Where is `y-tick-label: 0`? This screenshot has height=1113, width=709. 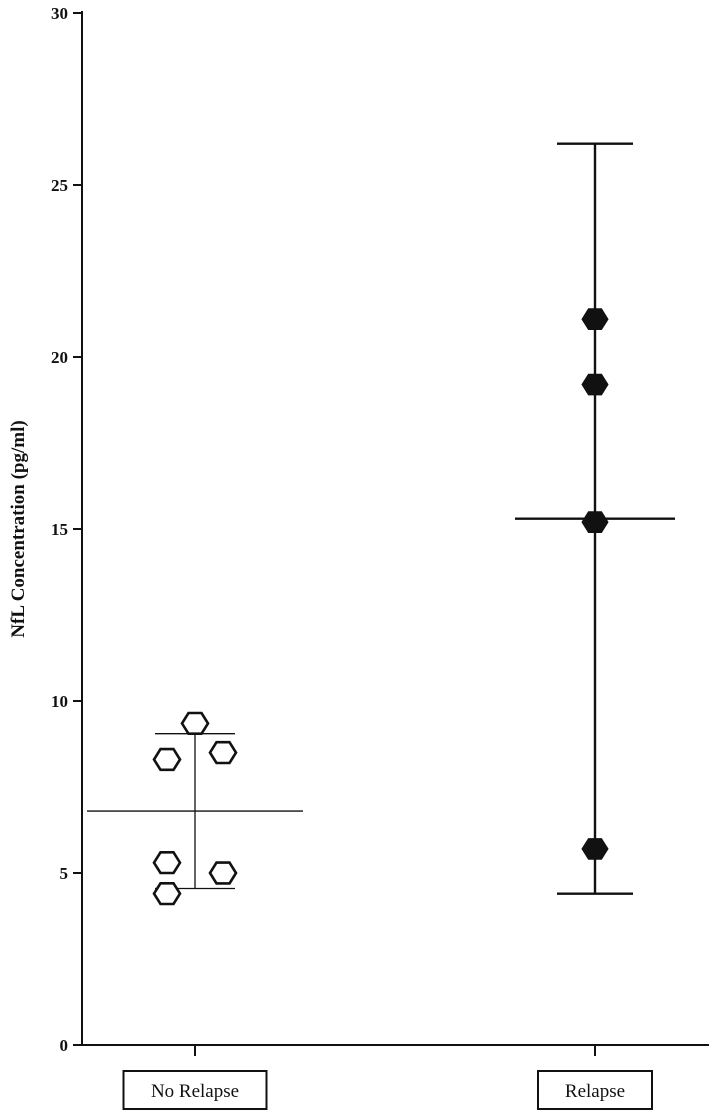
y-tick-label: 0 is located at coordinates (64, 1045).